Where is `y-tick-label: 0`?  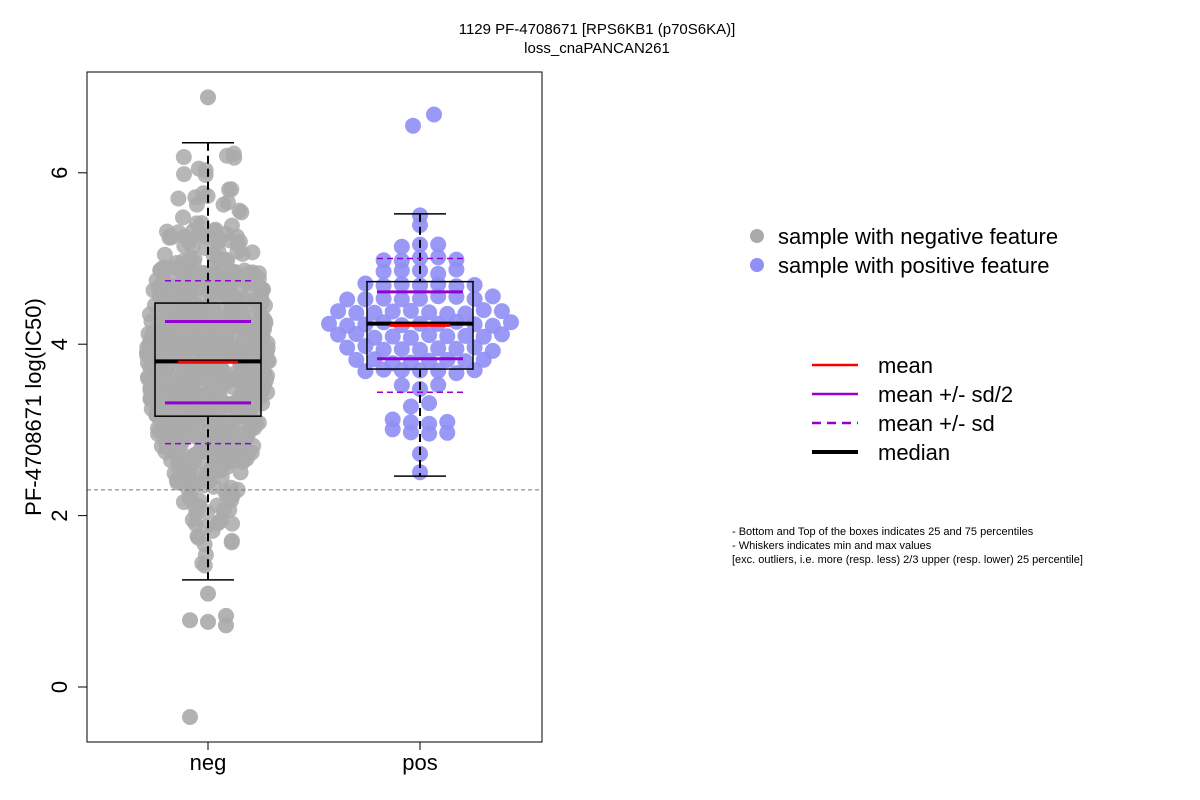
y-tick-label: 0 is located at coordinates (59, 687).